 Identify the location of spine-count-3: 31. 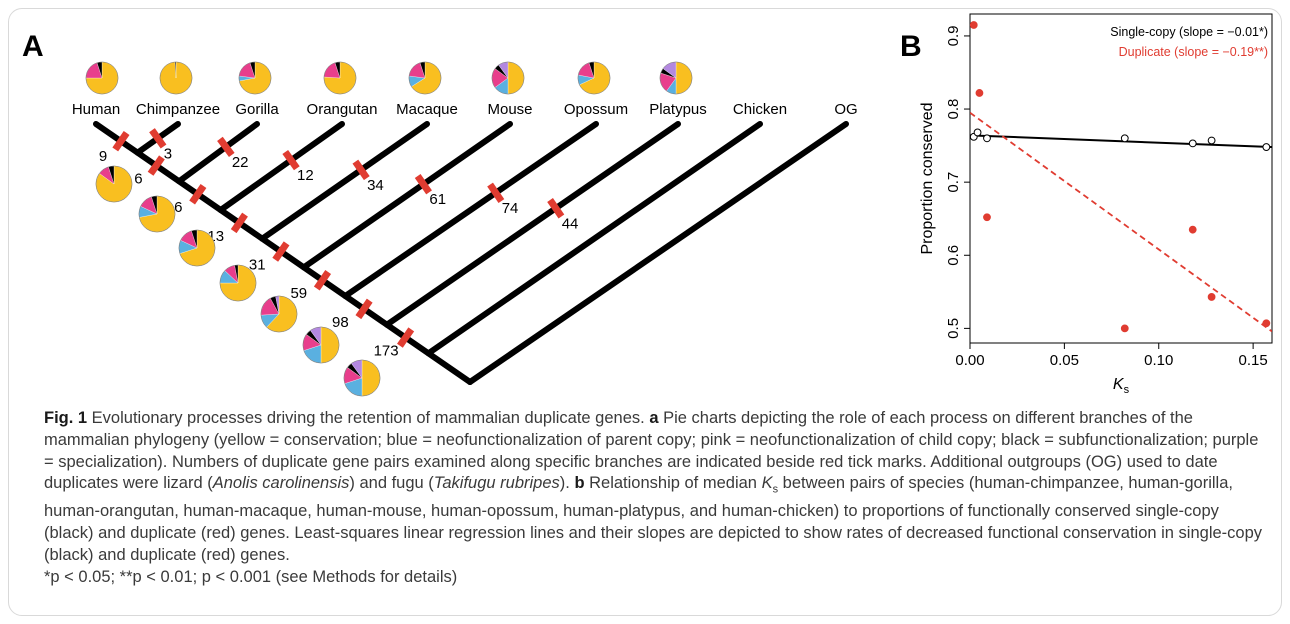
(257, 265).